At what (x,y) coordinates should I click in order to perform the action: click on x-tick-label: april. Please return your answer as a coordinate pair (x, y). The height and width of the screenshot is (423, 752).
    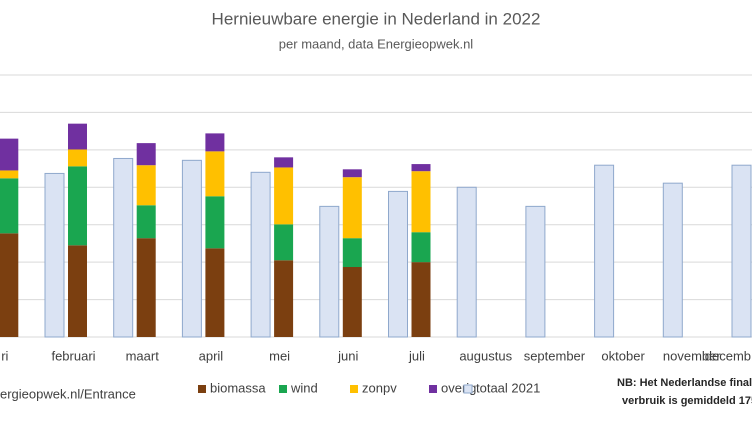
    Looking at the image, I should click on (211, 355).